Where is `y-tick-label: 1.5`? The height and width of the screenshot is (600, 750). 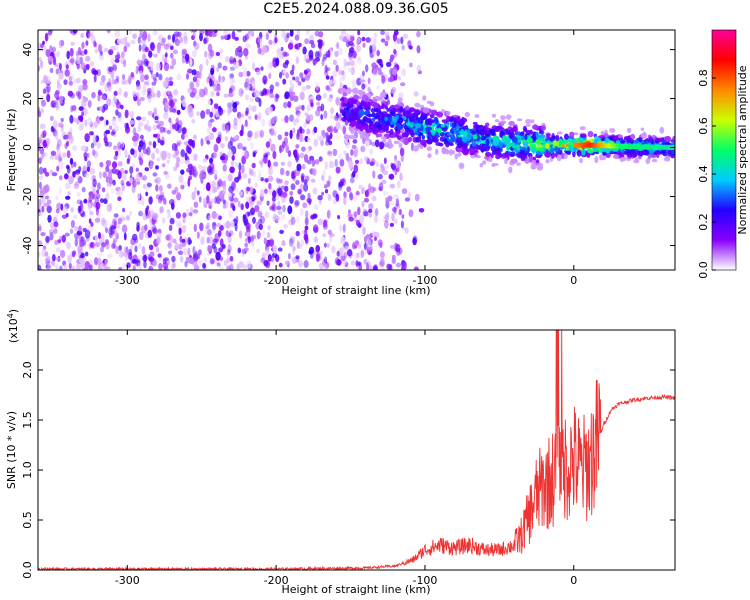
y-tick-label: 1.5 is located at coordinates (27, 420).